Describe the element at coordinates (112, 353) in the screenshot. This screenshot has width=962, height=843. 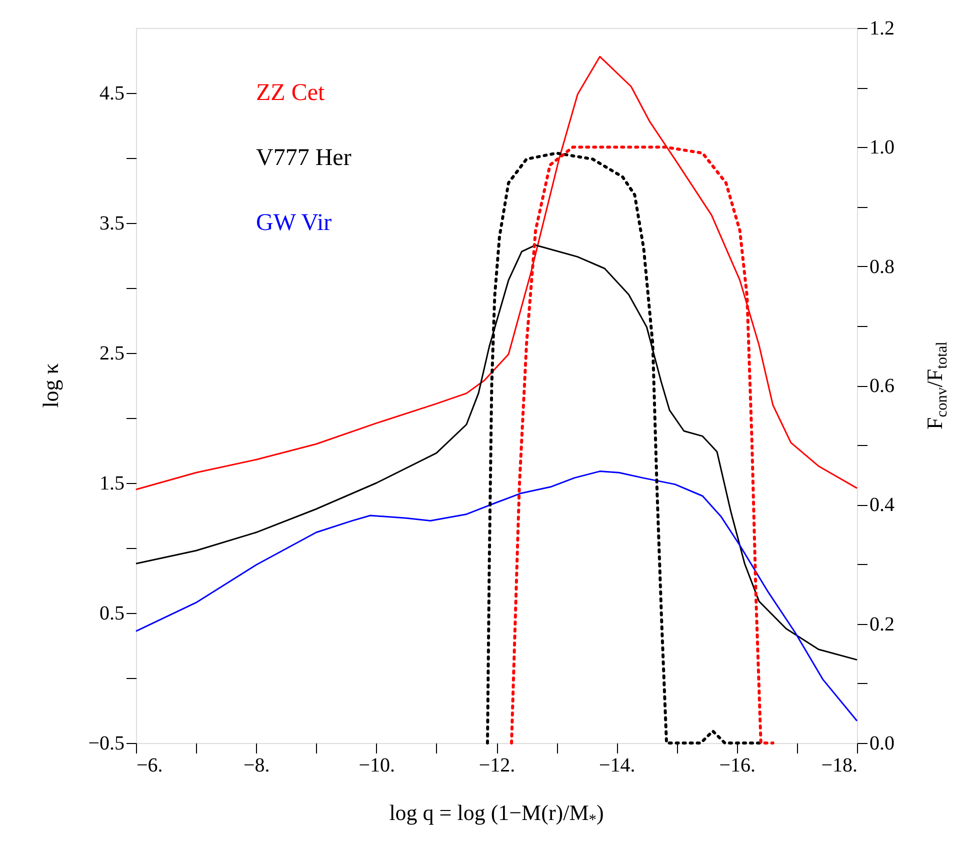
I see `y-tick-label: 2.5` at that location.